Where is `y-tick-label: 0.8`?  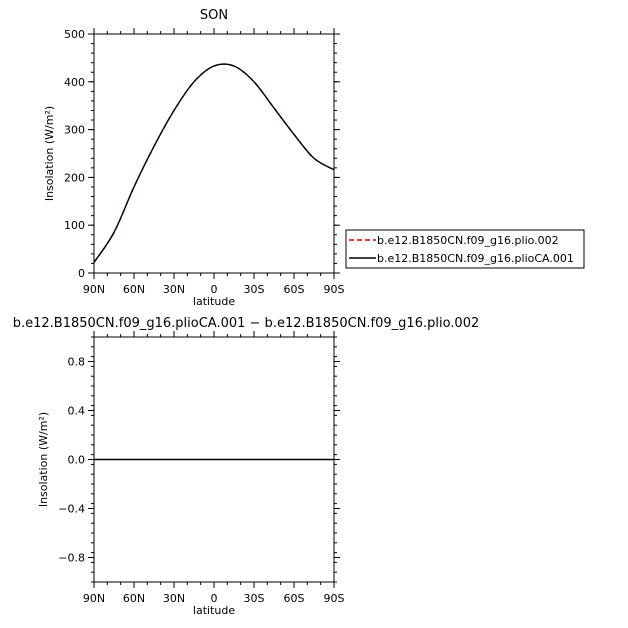
y-tick-label: 0.8 is located at coordinates (77, 362).